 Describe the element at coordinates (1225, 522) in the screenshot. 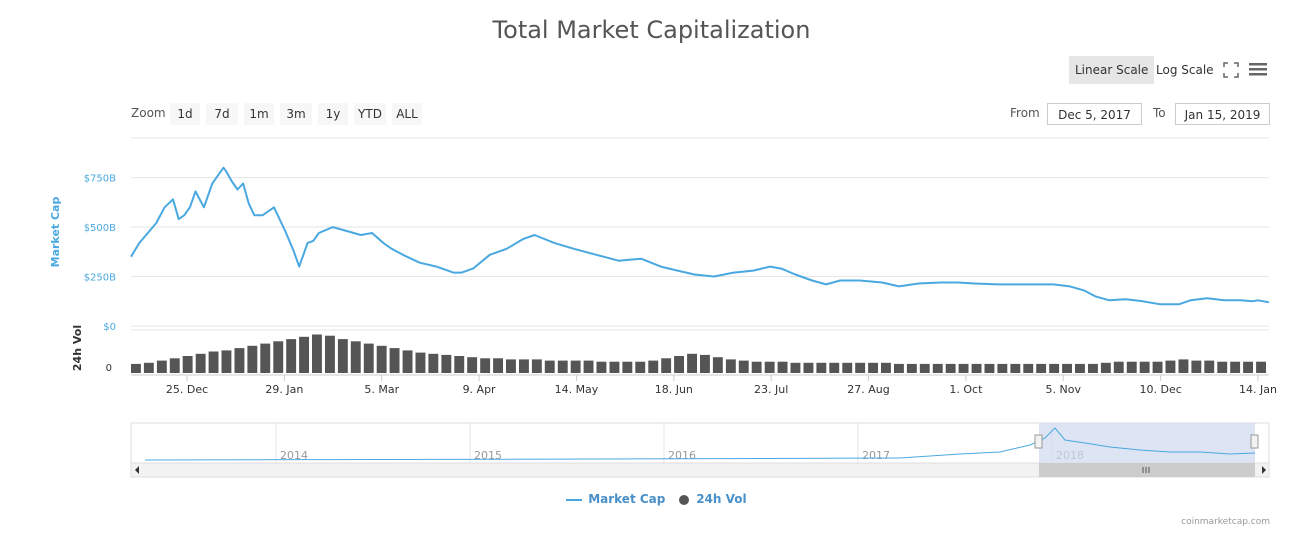

I see `credit-link: coinmarketcap.com` at that location.